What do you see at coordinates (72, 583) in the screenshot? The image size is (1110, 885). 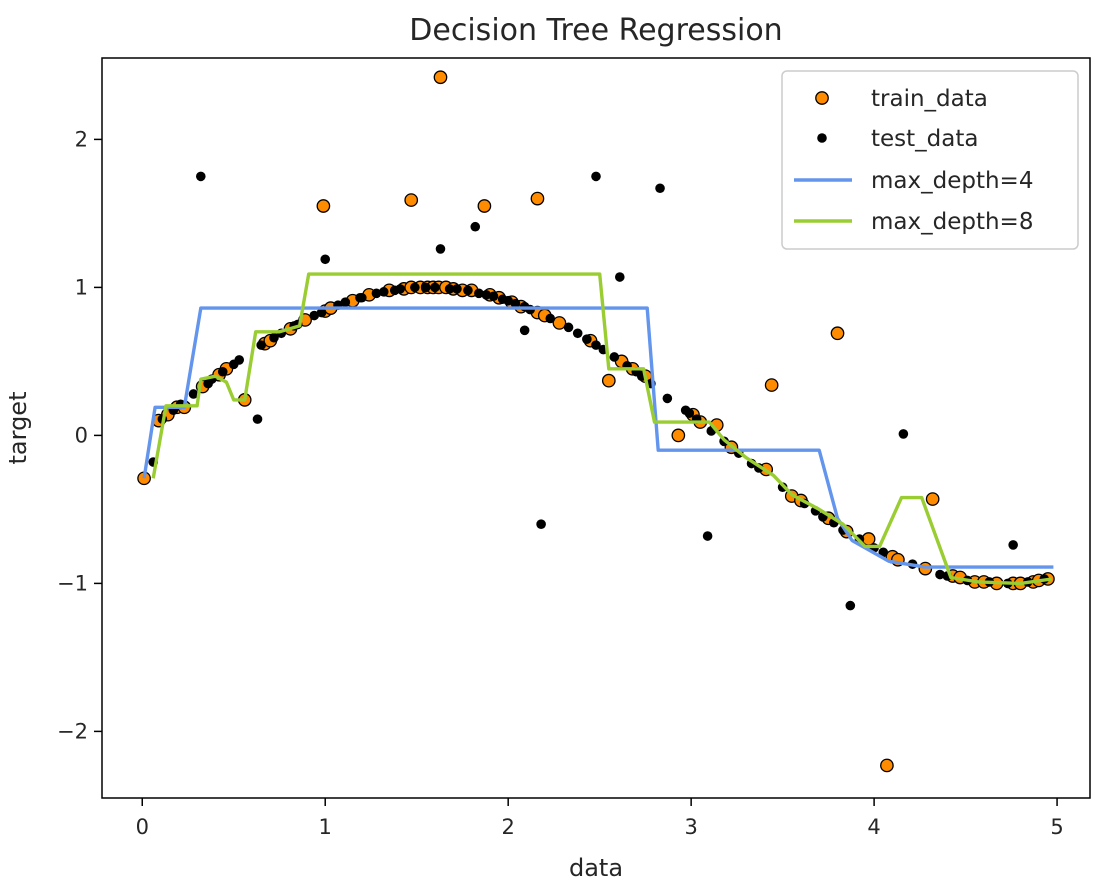 I see `y-tick-label: −1` at bounding box center [72, 583].